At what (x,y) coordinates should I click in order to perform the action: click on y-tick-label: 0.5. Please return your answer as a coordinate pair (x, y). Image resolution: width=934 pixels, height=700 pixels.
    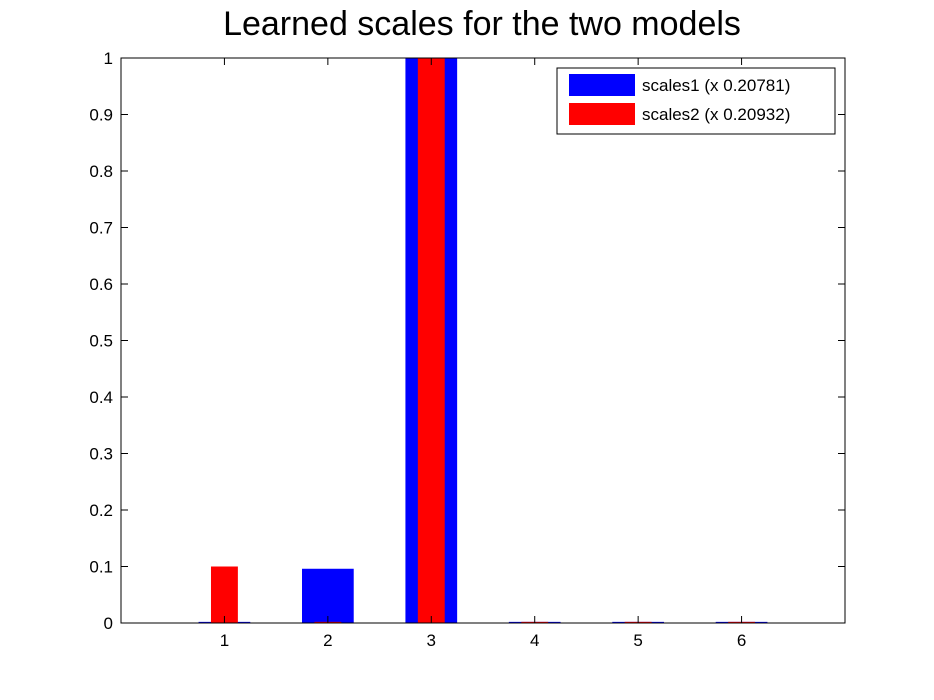
    Looking at the image, I should click on (101, 341).